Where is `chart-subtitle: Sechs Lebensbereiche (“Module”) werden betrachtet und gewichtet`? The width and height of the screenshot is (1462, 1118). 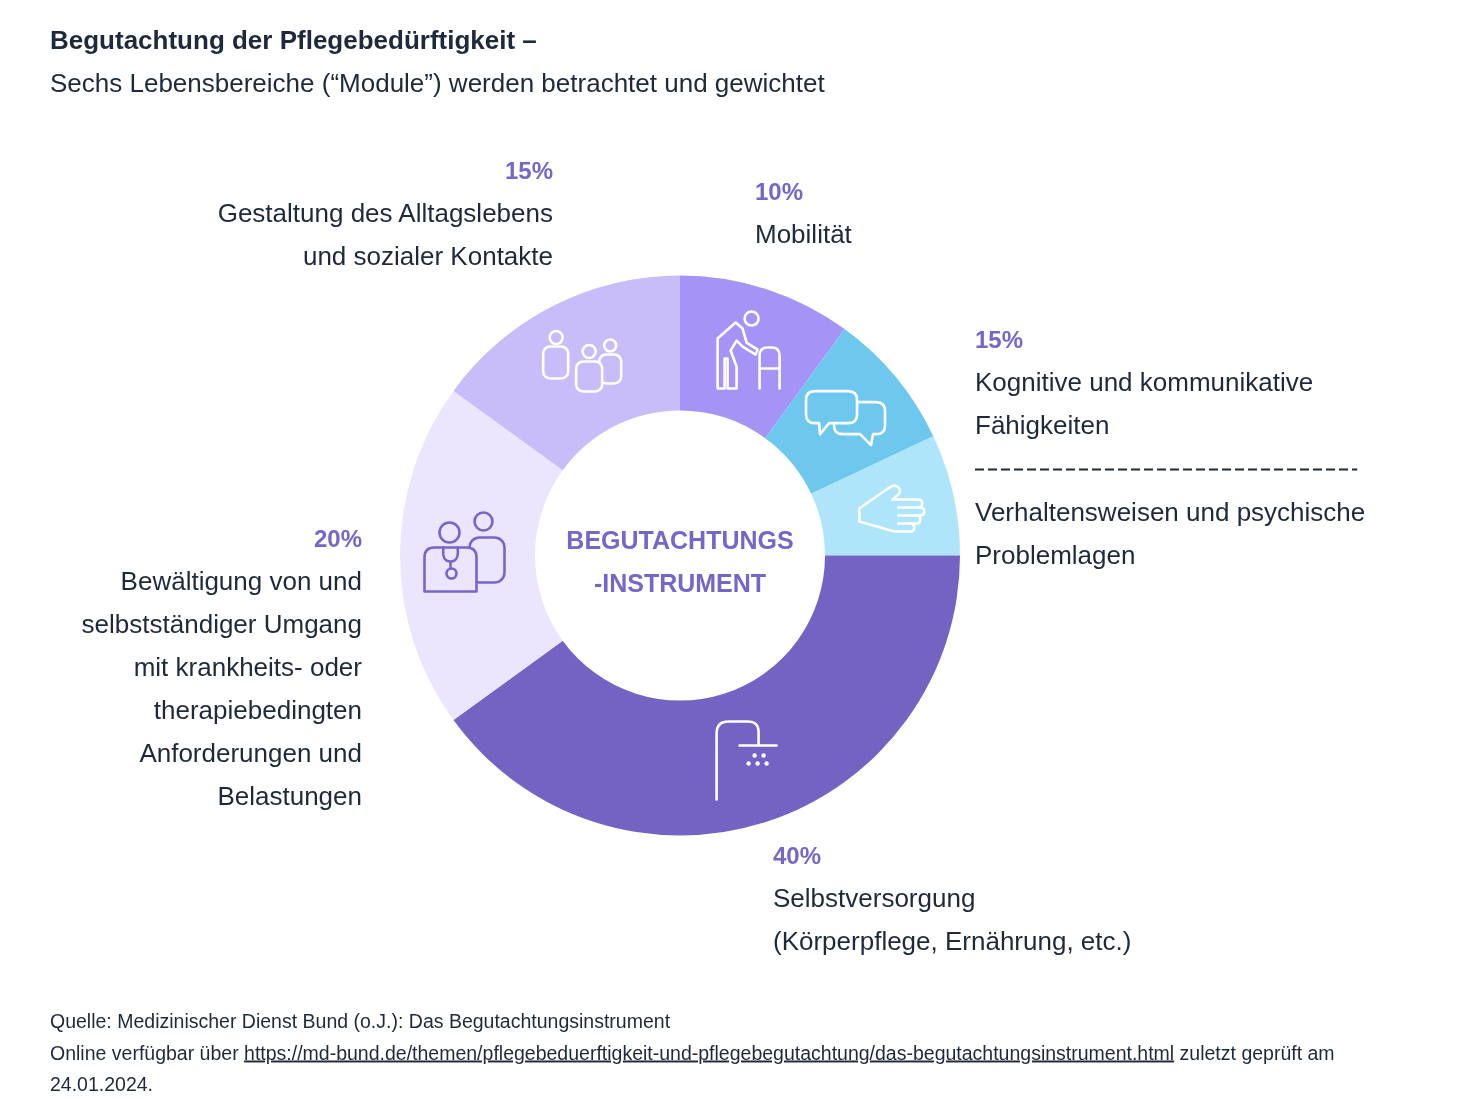
chart-subtitle: Sechs Lebensbereiche (“Module”) werden betrachtet und gewichtet is located at coordinates (438, 83).